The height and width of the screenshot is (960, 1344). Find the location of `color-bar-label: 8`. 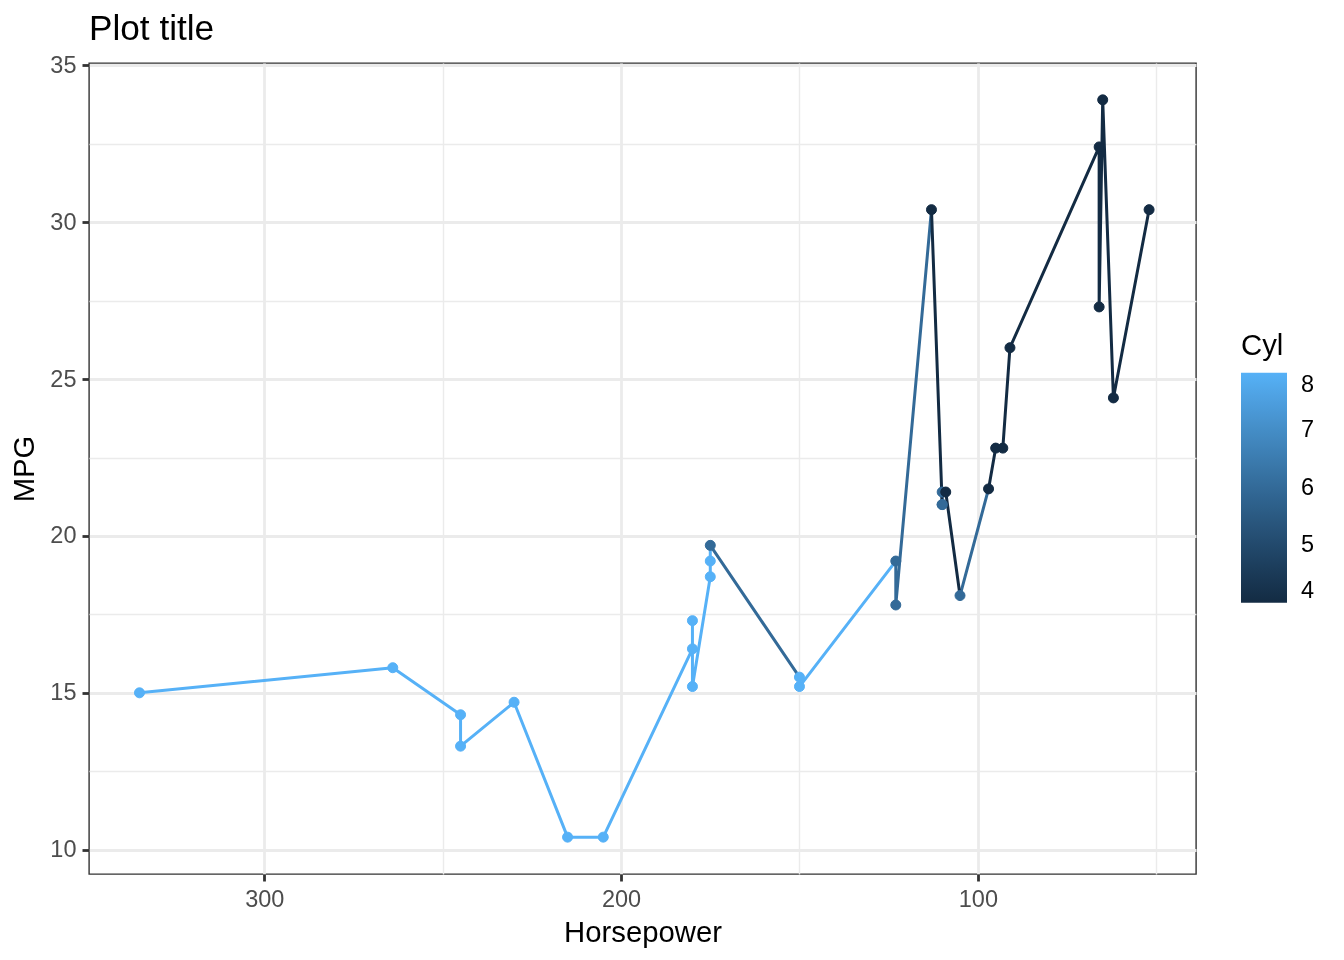

color-bar-label: 8 is located at coordinates (1308, 383).